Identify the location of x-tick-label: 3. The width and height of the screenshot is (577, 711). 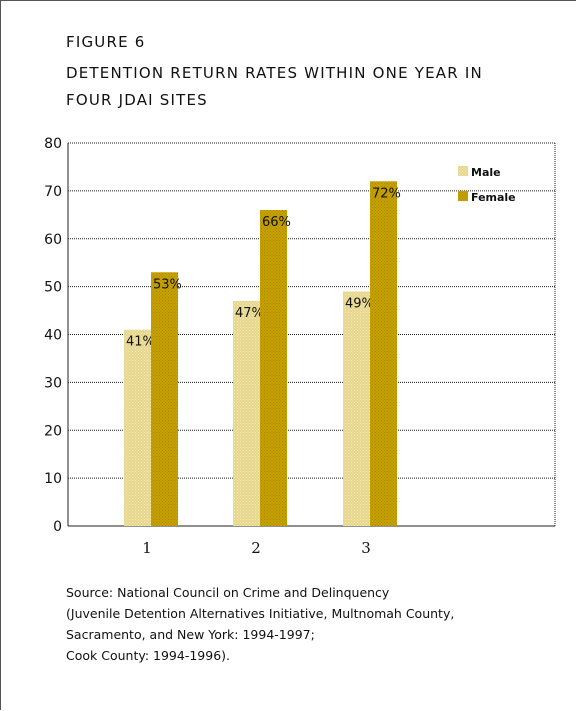
(366, 548).